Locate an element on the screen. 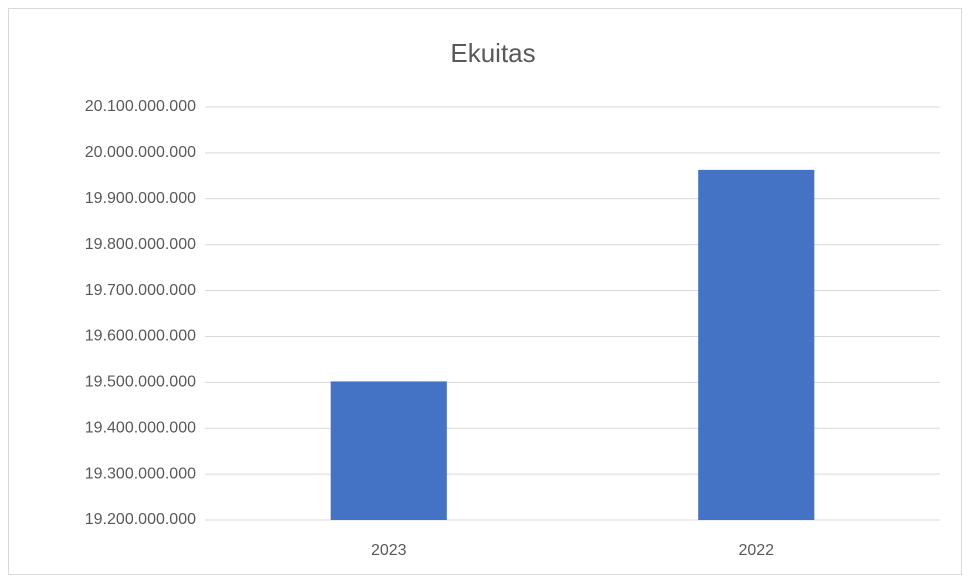 The width and height of the screenshot is (970, 576). y-tick-label: 19.500.000.000 is located at coordinates (140, 382).